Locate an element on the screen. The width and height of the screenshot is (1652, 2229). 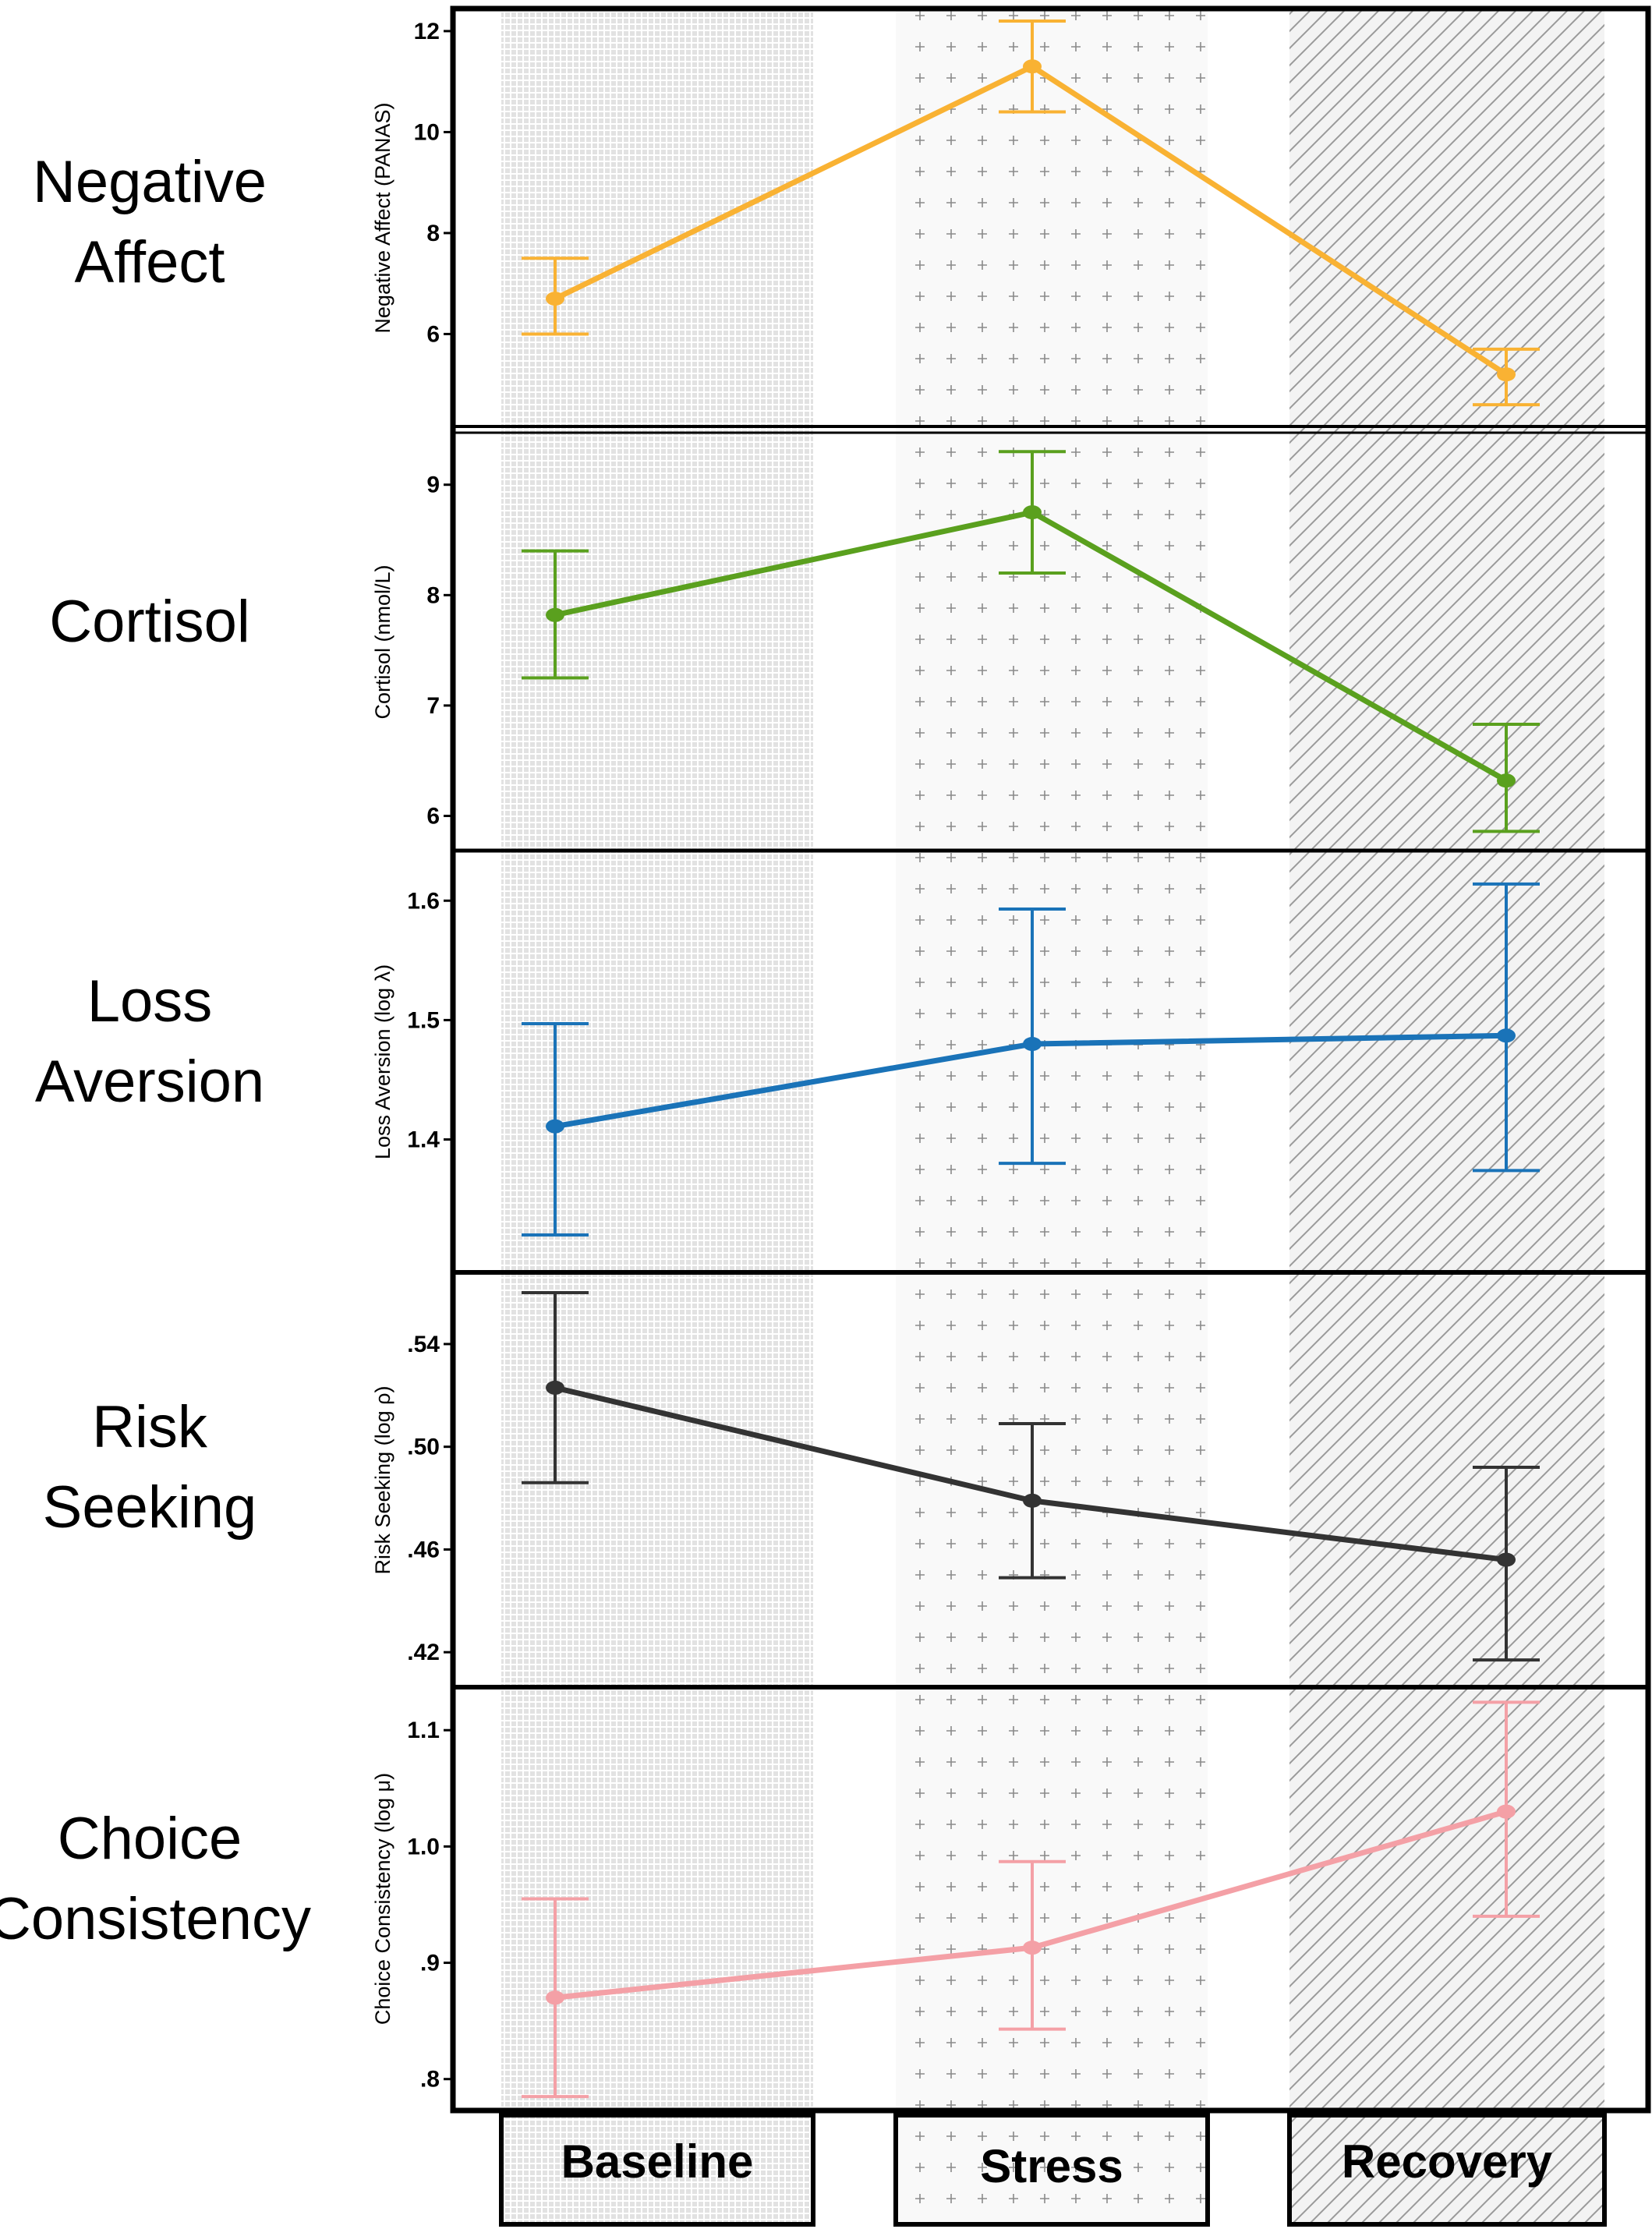
y-tick-label: 1.6 is located at coordinates (423, 901).